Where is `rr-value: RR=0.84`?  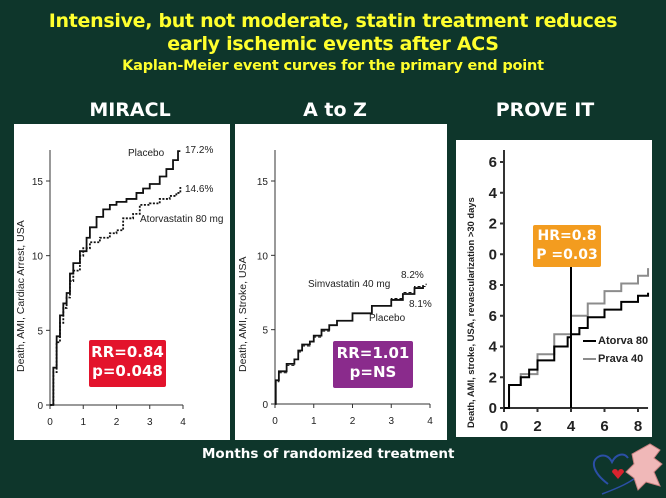 rr-value: RR=0.84 is located at coordinates (127, 352).